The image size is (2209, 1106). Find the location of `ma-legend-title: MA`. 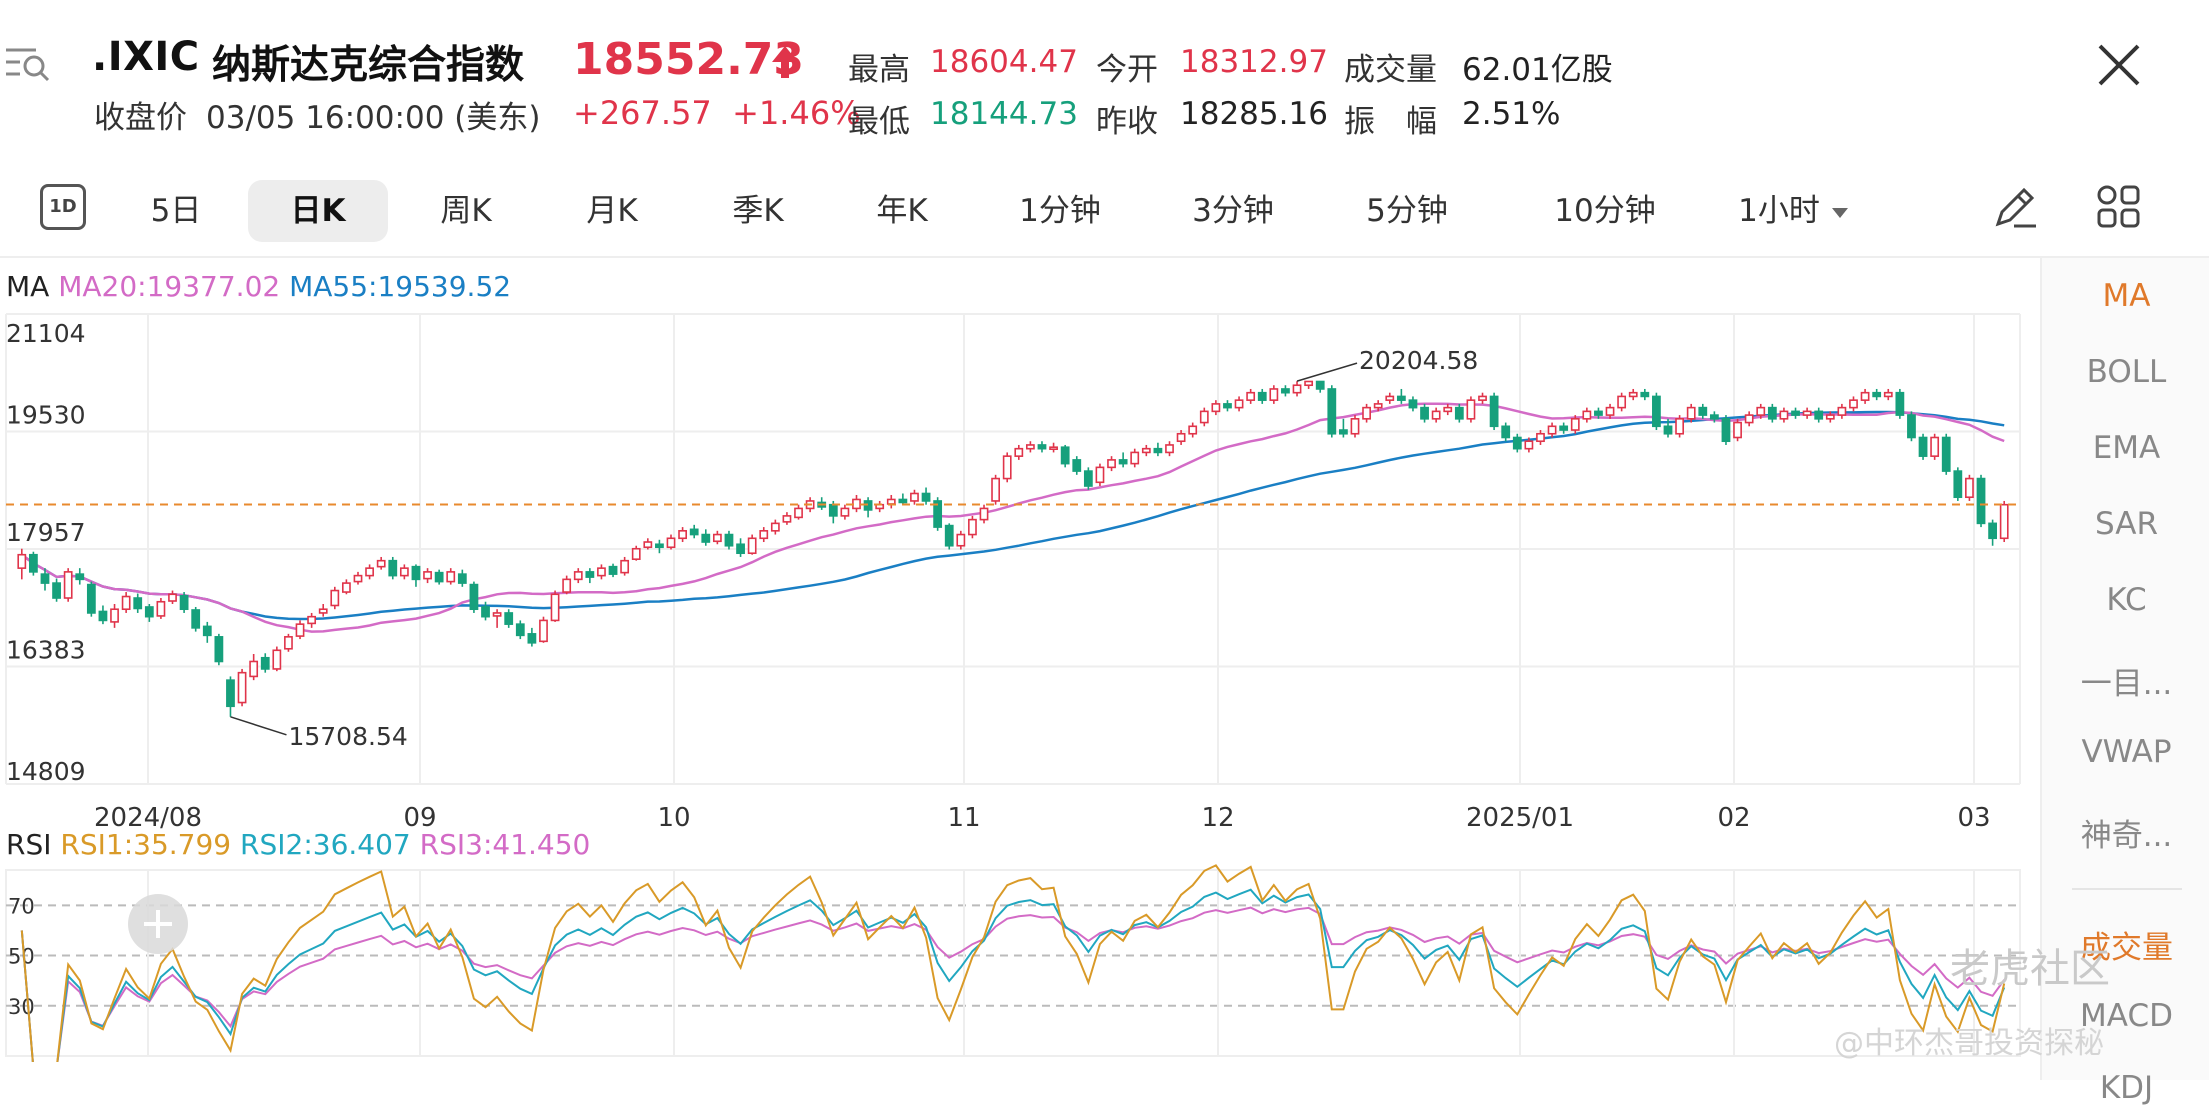

ma-legend-title: MA is located at coordinates (28, 286).